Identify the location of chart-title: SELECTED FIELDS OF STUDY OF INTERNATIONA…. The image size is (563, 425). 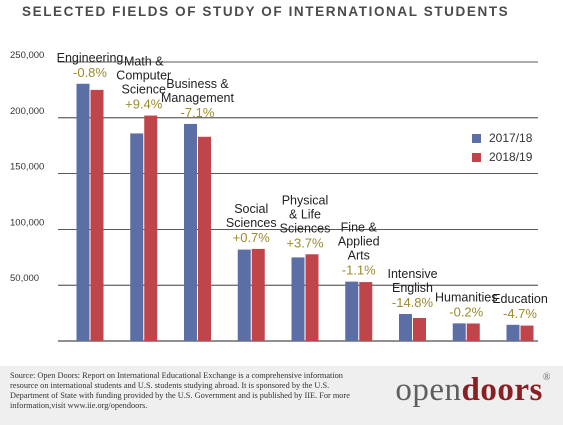
(266, 11).